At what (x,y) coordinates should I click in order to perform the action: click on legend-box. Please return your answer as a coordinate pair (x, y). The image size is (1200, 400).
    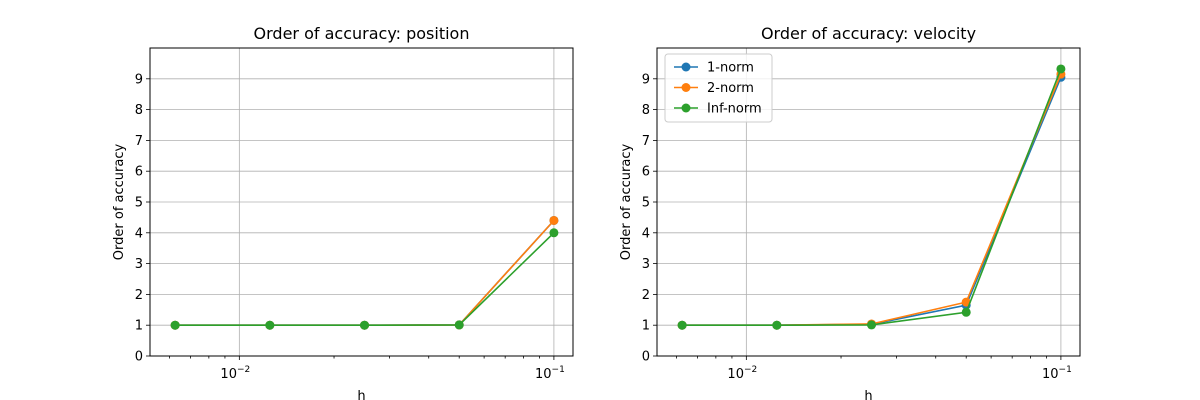
    Looking at the image, I should click on (718, 88).